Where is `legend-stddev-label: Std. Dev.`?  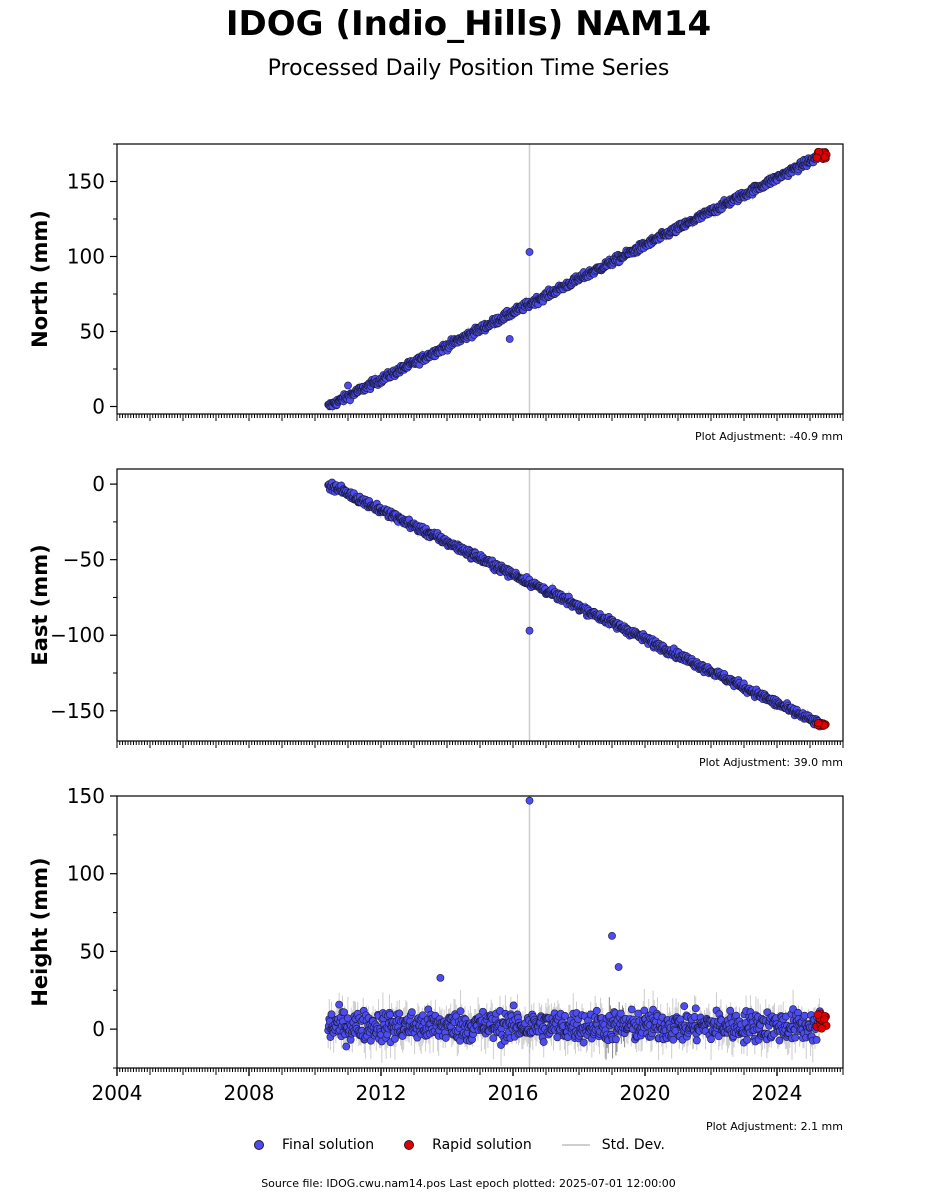
legend-stddev-label: Std. Dev. is located at coordinates (633, 1145).